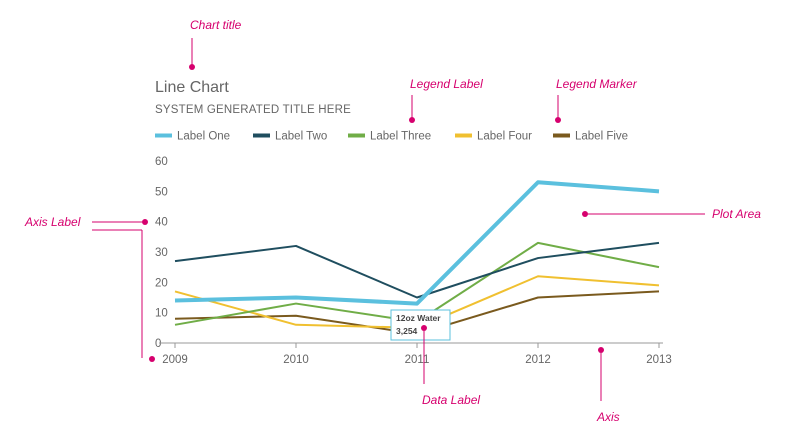 The height and width of the screenshot is (440, 793). I want to click on y-tick-label: 30, so click(161, 253).